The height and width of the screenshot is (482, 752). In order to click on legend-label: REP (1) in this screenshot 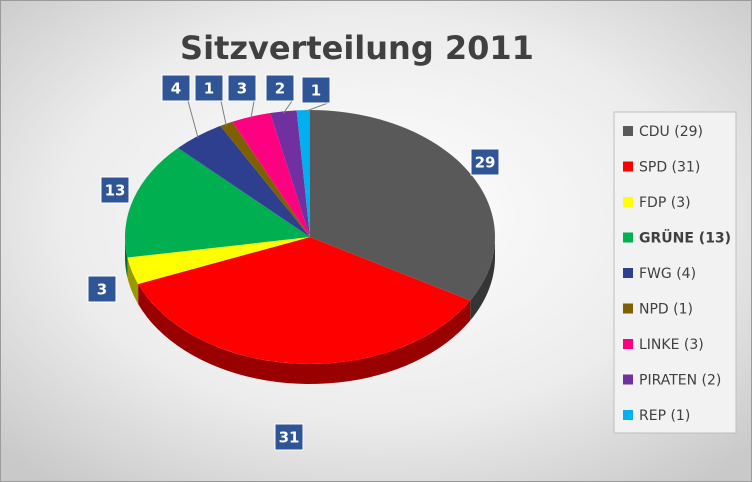, I will do `click(664, 416)`.